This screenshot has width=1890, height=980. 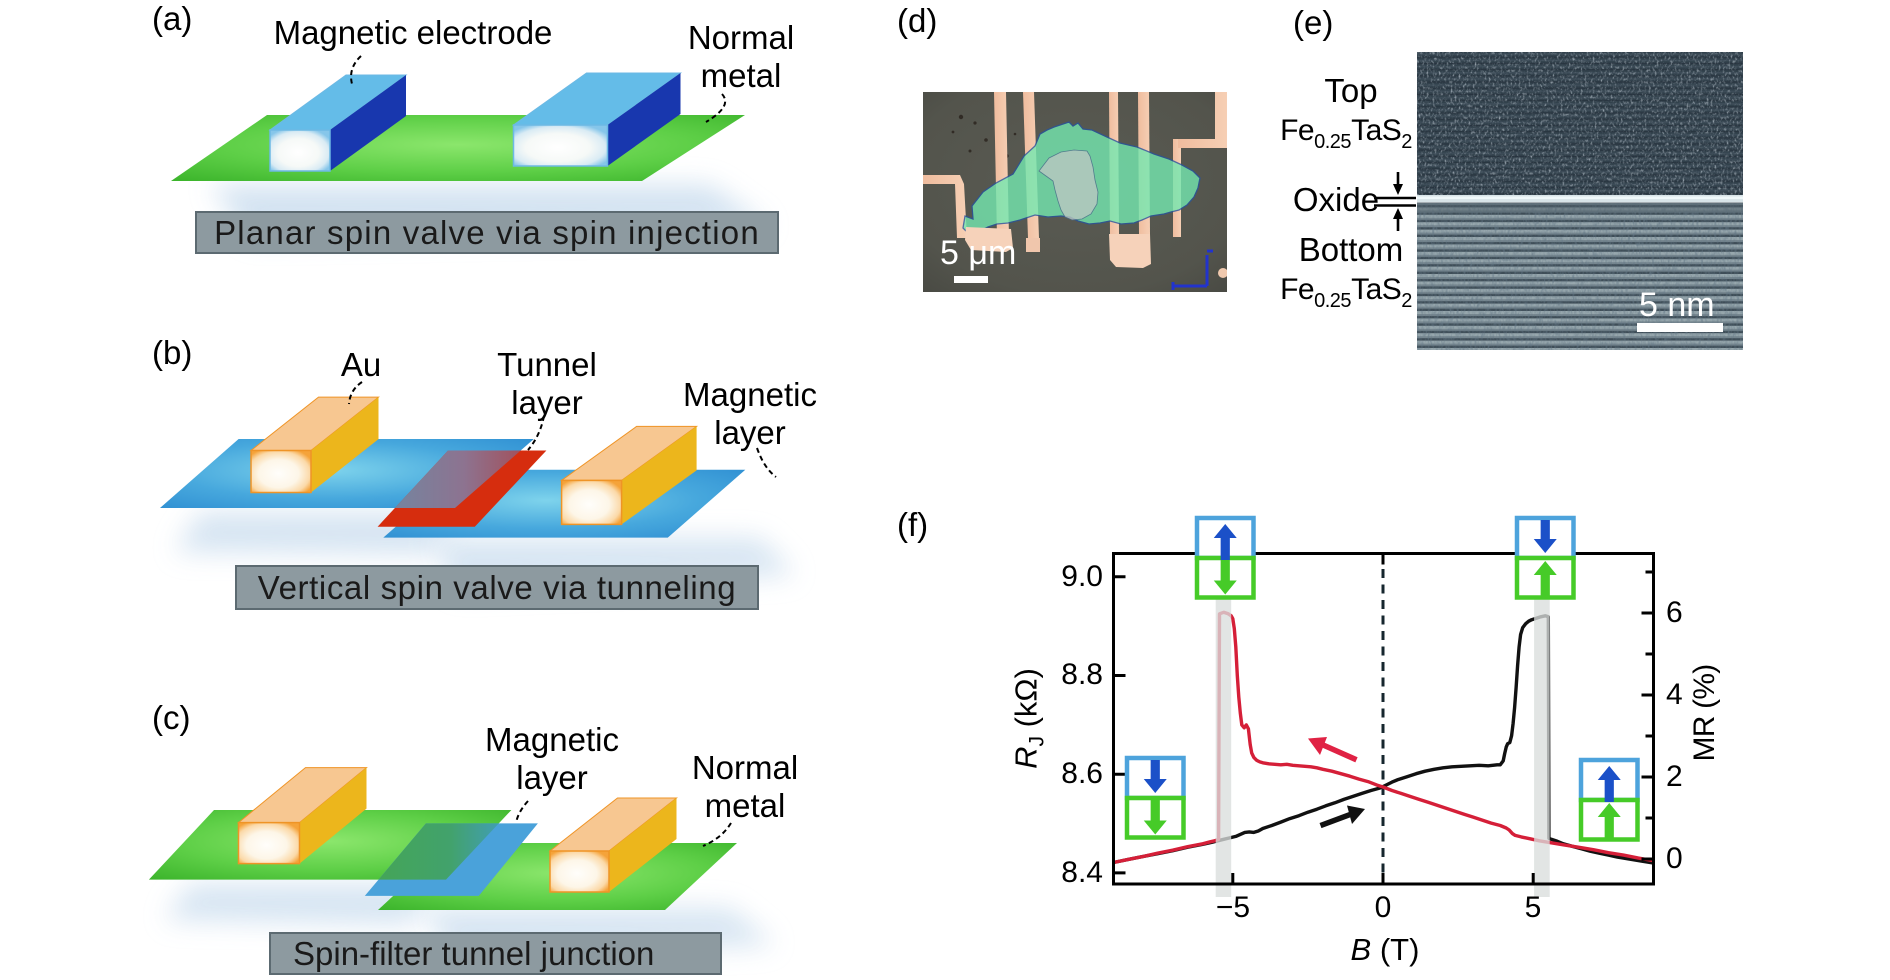 What do you see at coordinates (1677, 305) in the screenshot?
I see `svg-text: 5 nm` at bounding box center [1677, 305].